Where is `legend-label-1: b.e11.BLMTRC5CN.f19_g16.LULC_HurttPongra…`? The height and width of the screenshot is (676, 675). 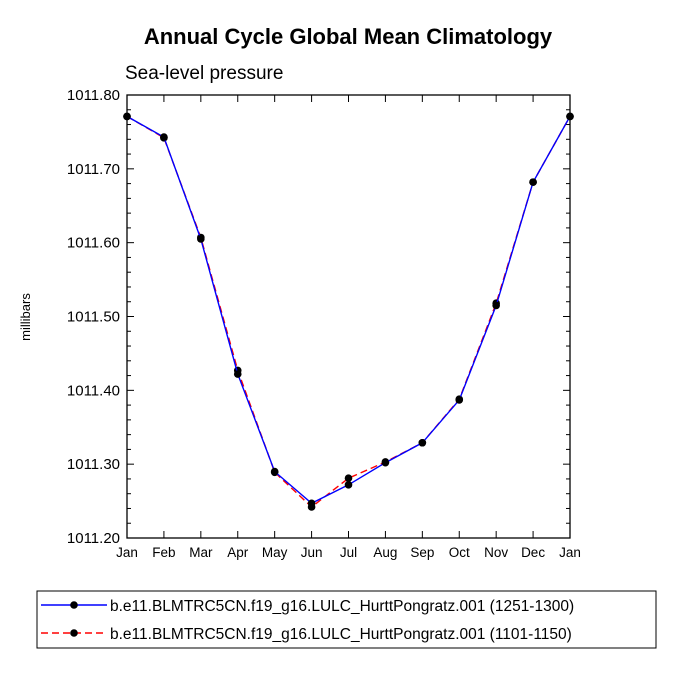 legend-label-1: b.e11.BLMTRC5CN.f19_g16.LULC_HurttPongra… is located at coordinates (342, 606).